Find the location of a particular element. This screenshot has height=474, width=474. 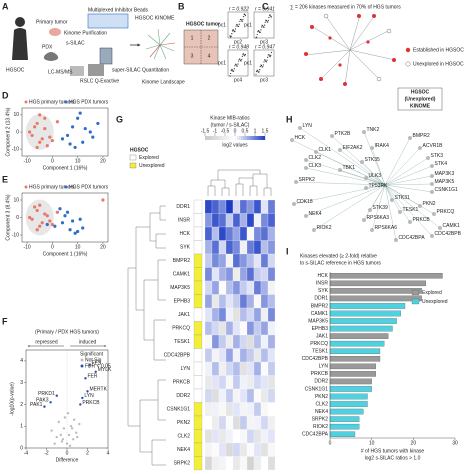

mini-axis-label: pc1 is located at coordinates (248, 25).